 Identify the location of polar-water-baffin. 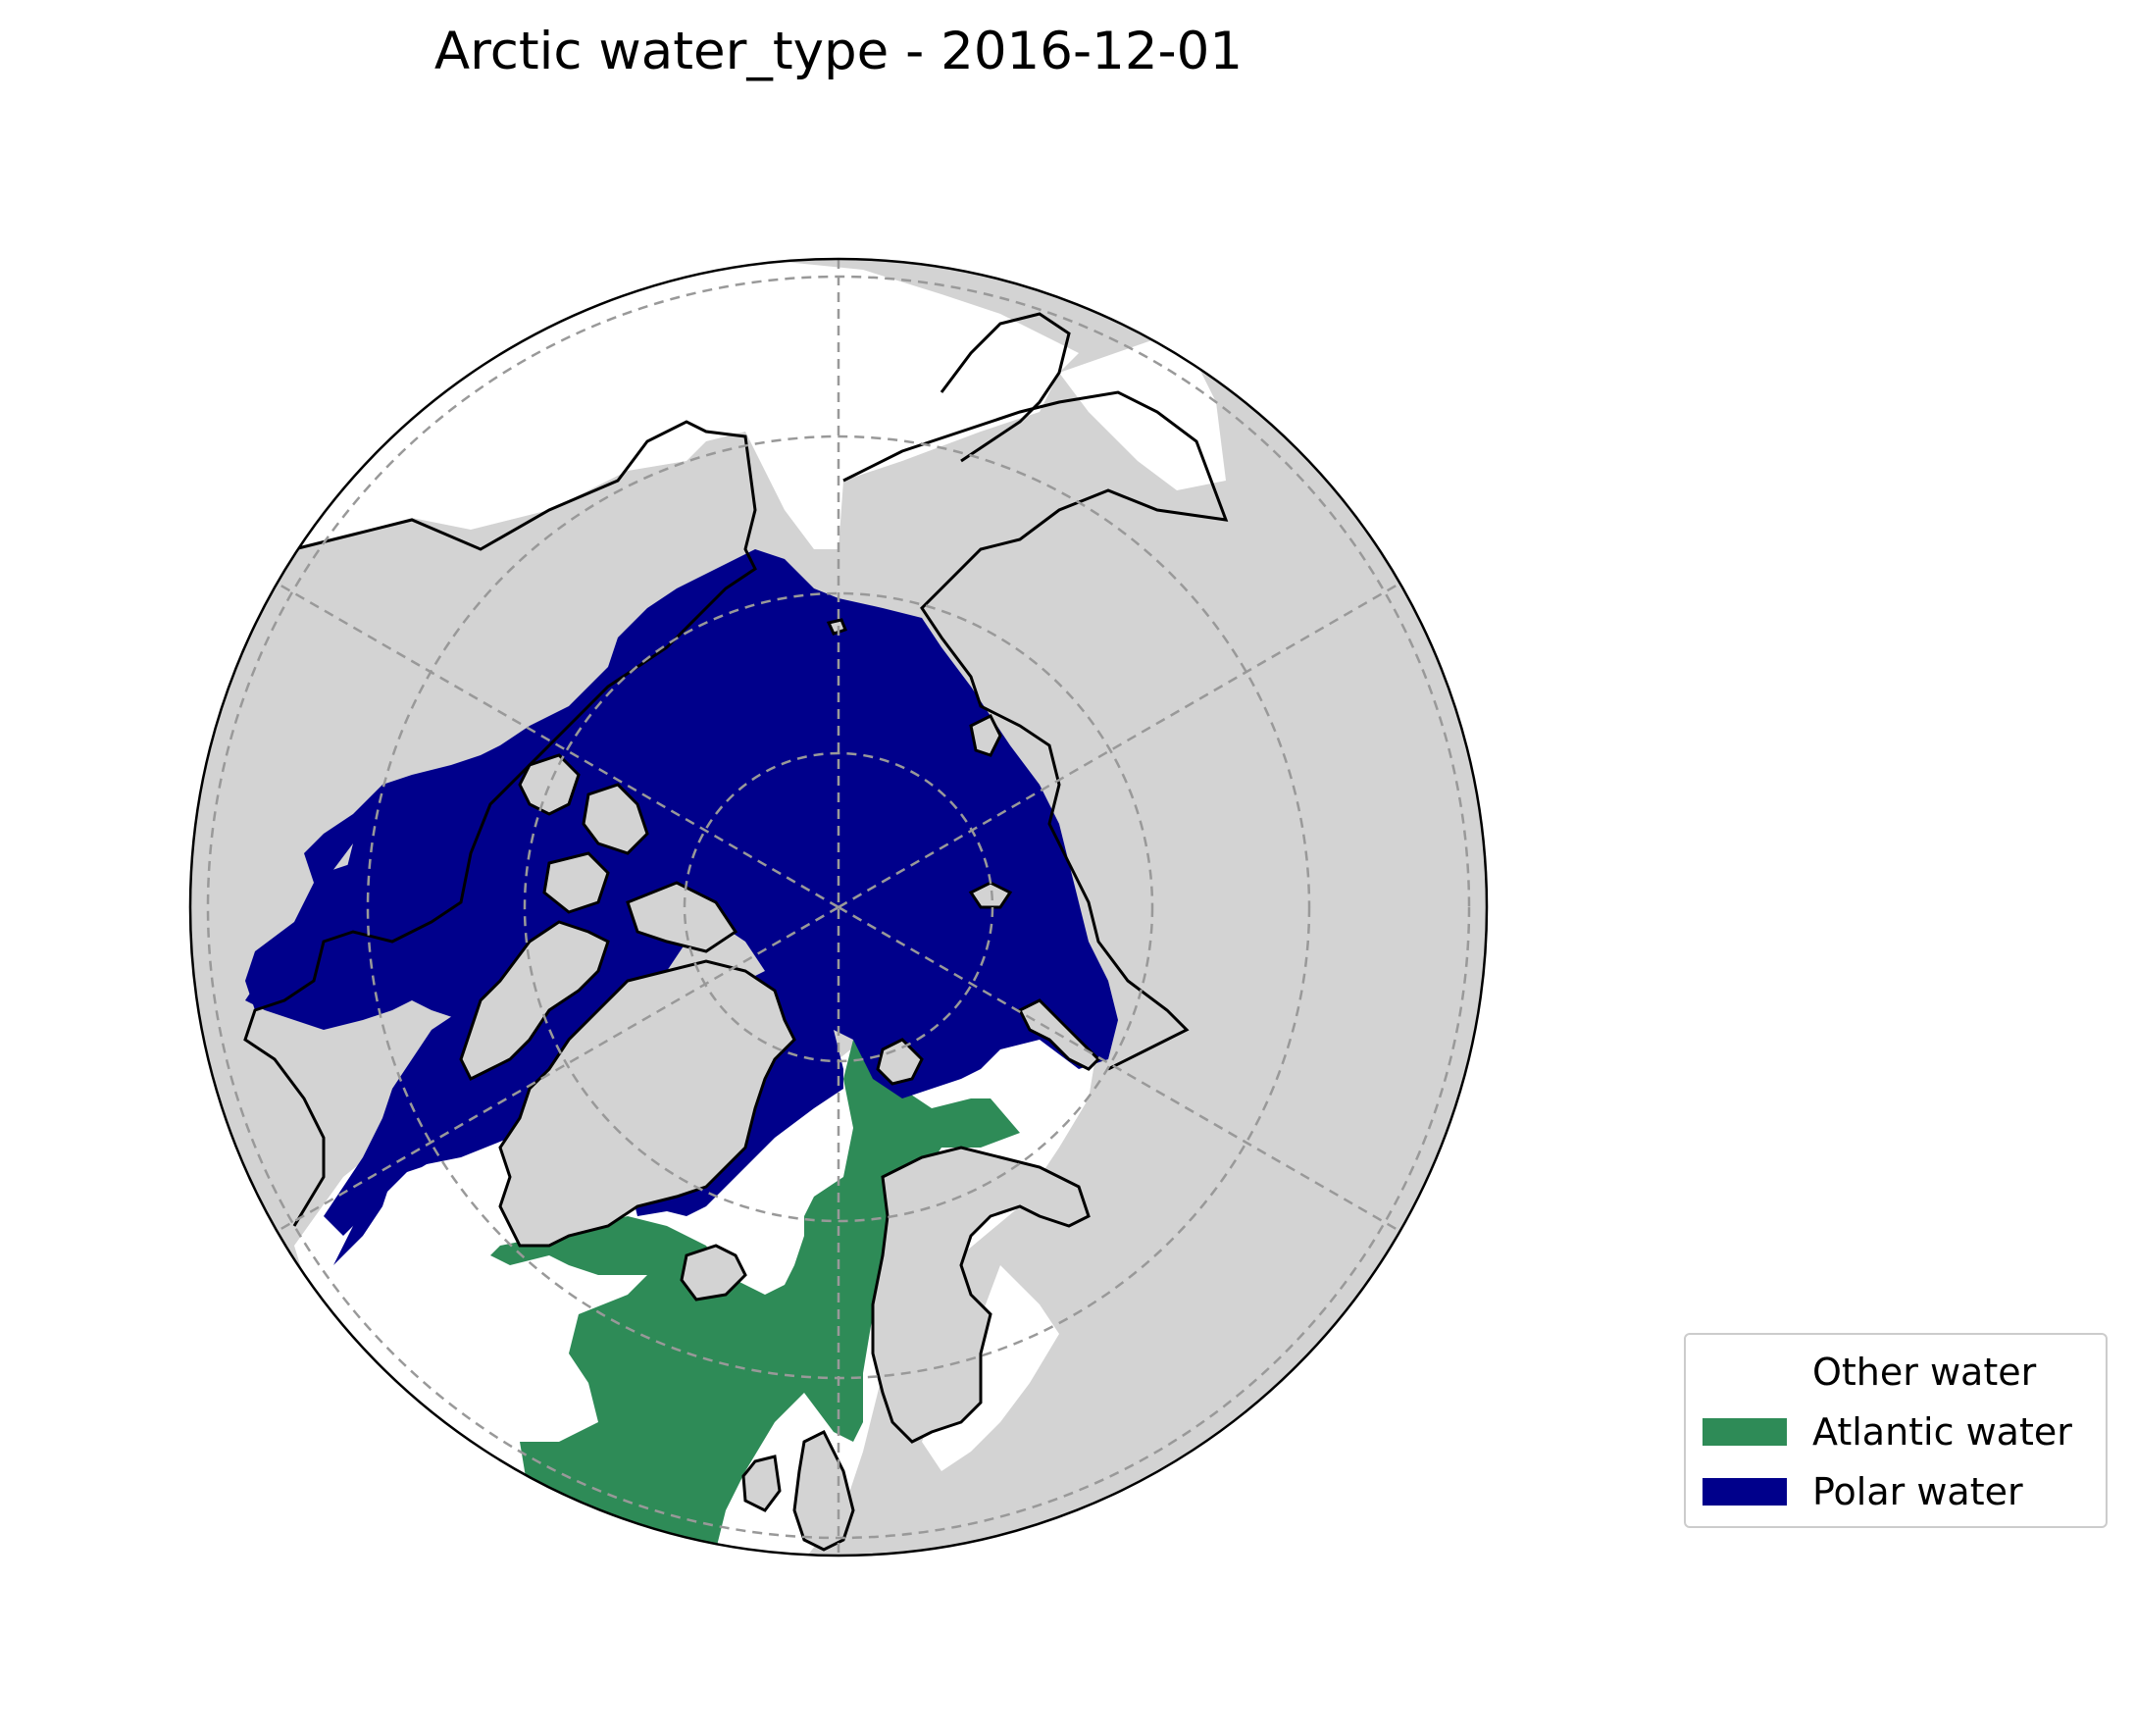
(490, 1104).